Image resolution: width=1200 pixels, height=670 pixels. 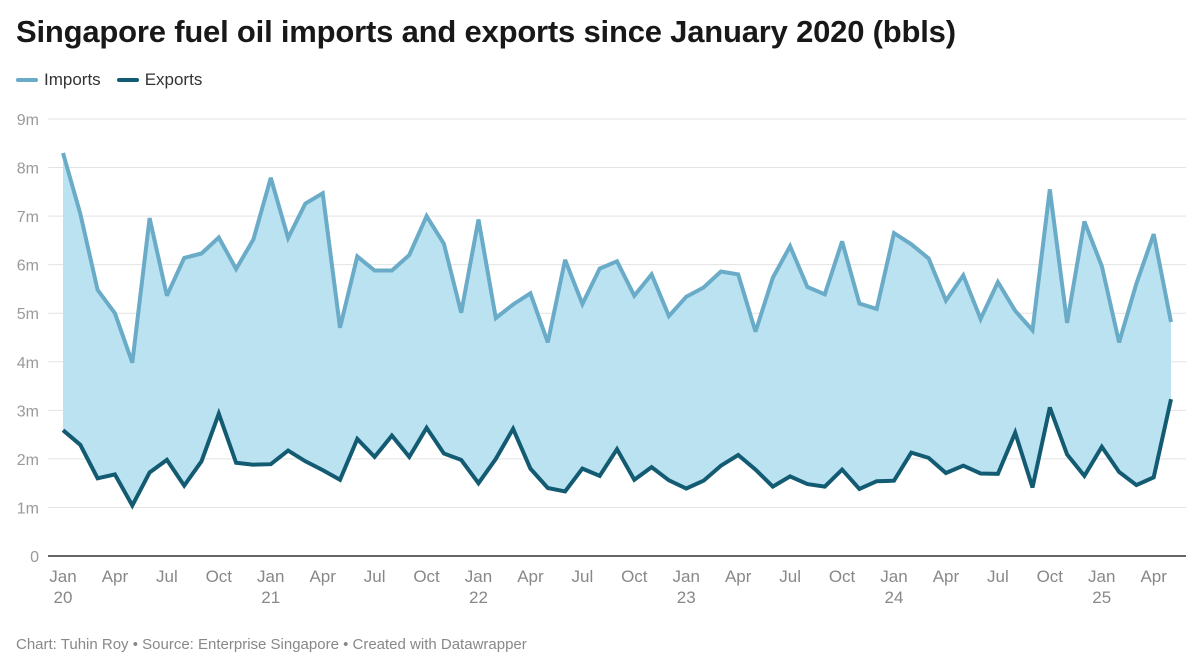 What do you see at coordinates (34, 557) in the screenshot?
I see `y-tick-label: 0` at bounding box center [34, 557].